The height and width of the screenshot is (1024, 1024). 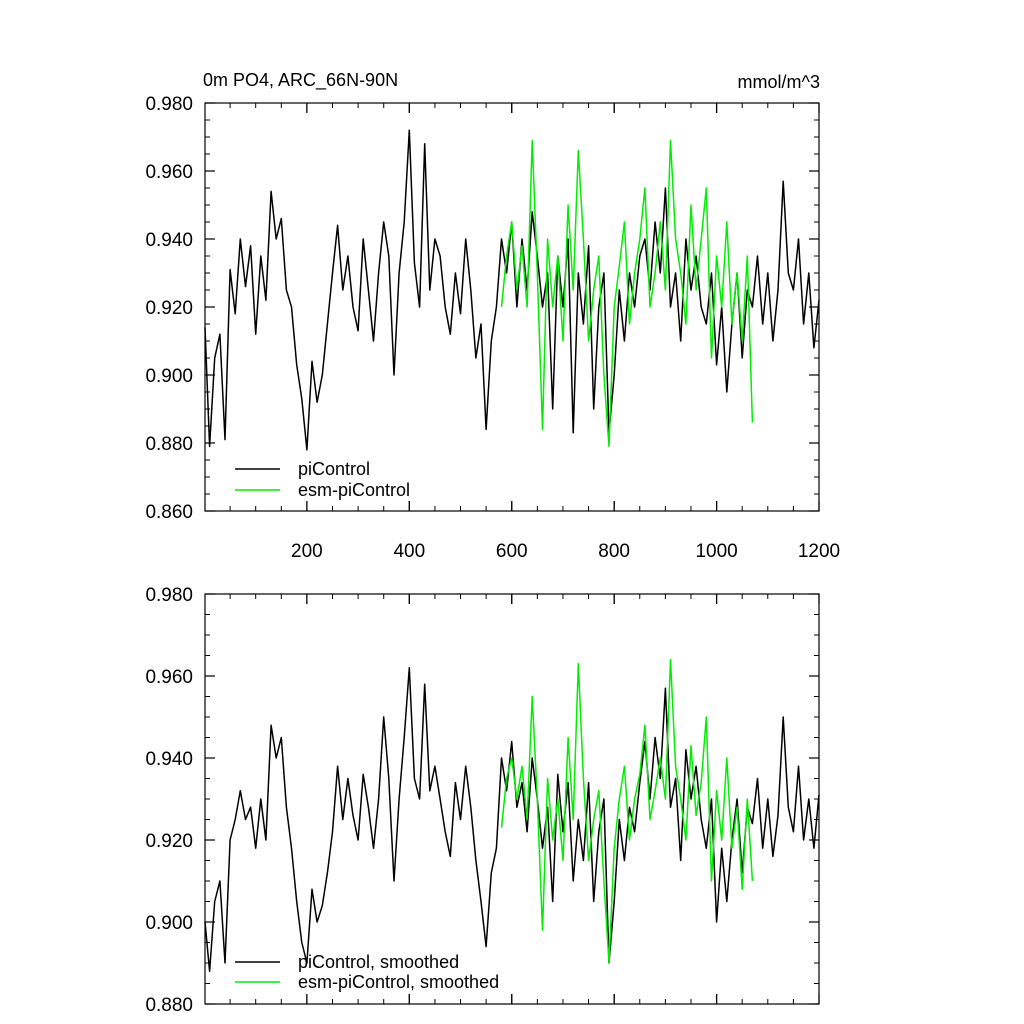 I want to click on x-tick-label: 1000, so click(x=716, y=551).